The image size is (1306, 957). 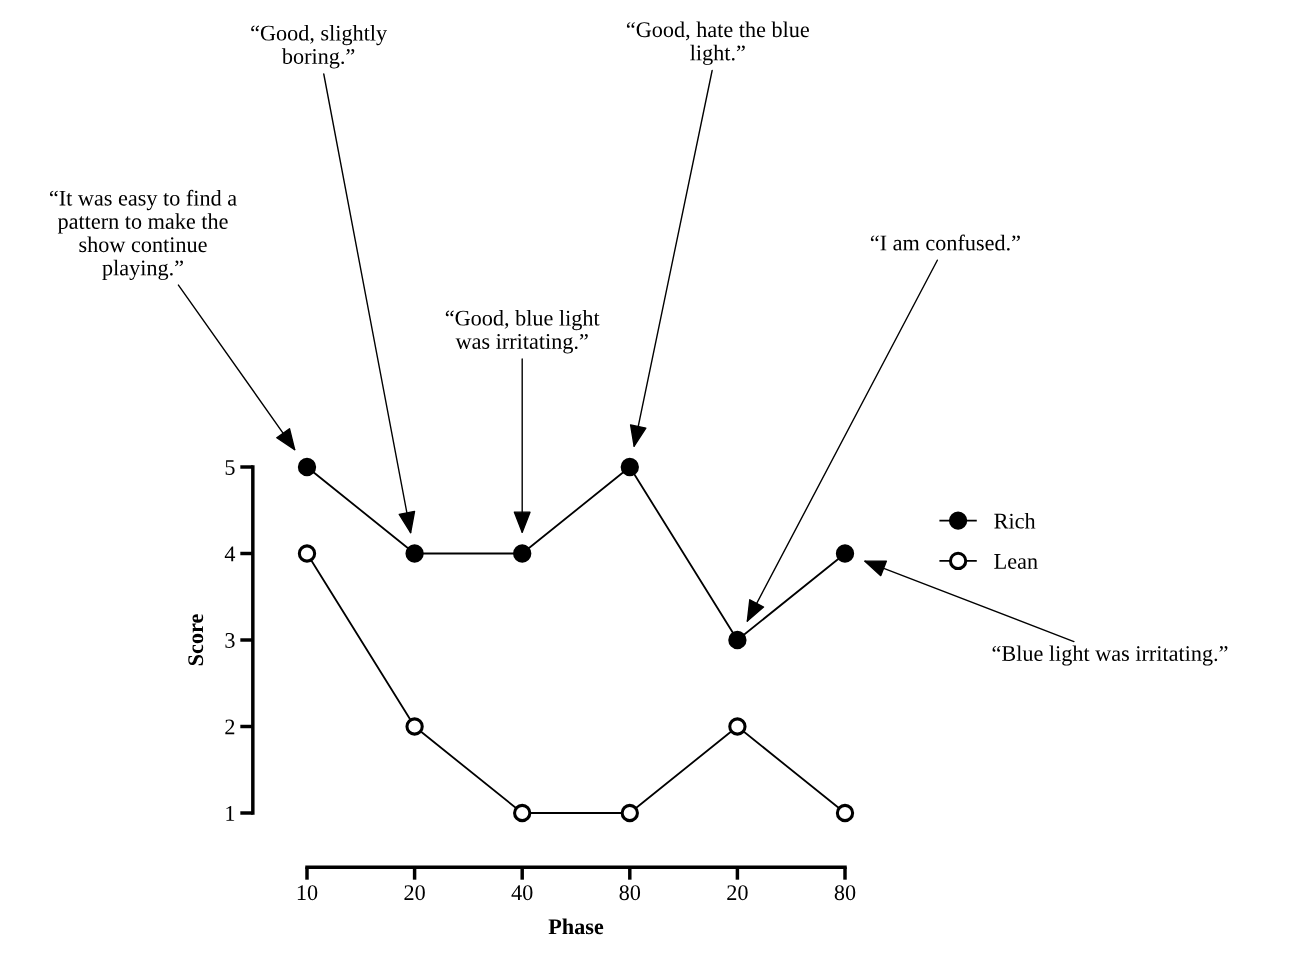 I want to click on legend-label: Rich, so click(x=1015, y=520).